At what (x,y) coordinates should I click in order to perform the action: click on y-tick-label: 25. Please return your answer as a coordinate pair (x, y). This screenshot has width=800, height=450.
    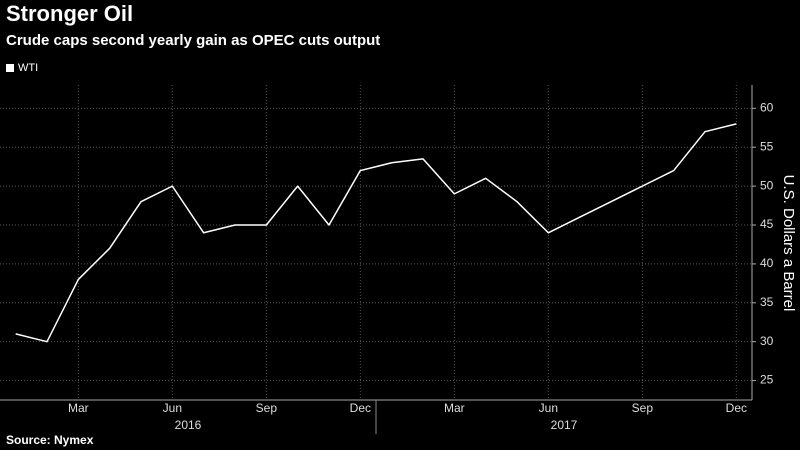
    Looking at the image, I should click on (767, 380).